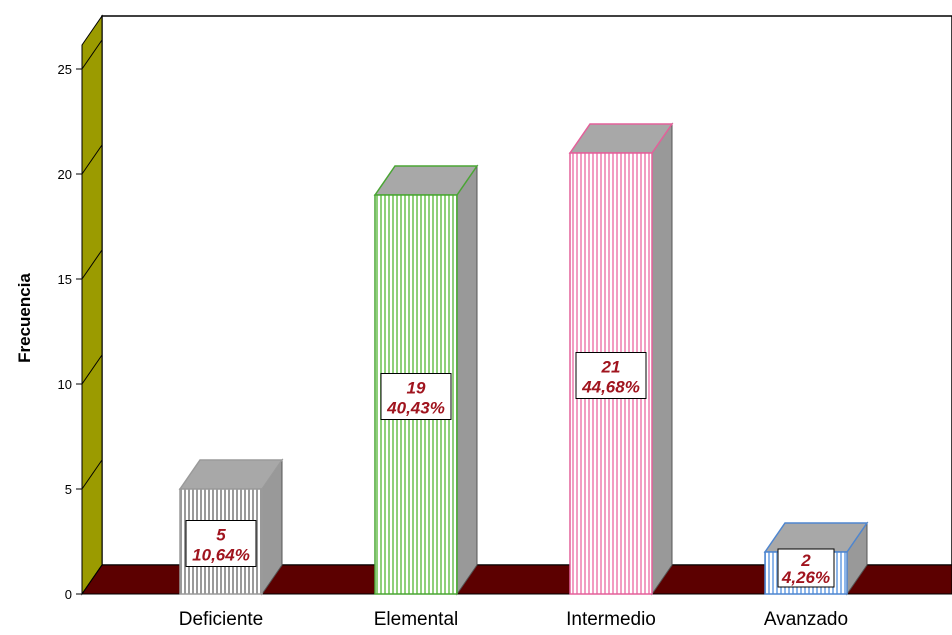 This screenshot has height=635, width=952. I want to click on data-label-percent: 10,64%, so click(221, 555).